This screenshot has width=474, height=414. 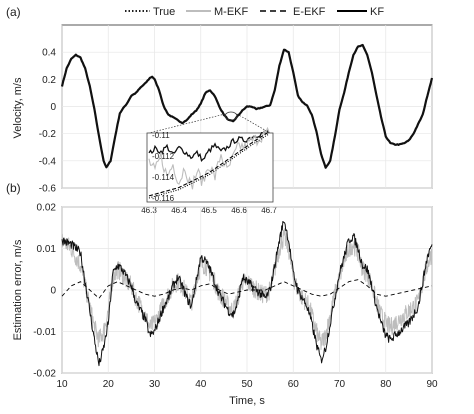 What do you see at coordinates (187, 123) in the screenshot?
I see `zoom-connector-left` at bounding box center [187, 123].